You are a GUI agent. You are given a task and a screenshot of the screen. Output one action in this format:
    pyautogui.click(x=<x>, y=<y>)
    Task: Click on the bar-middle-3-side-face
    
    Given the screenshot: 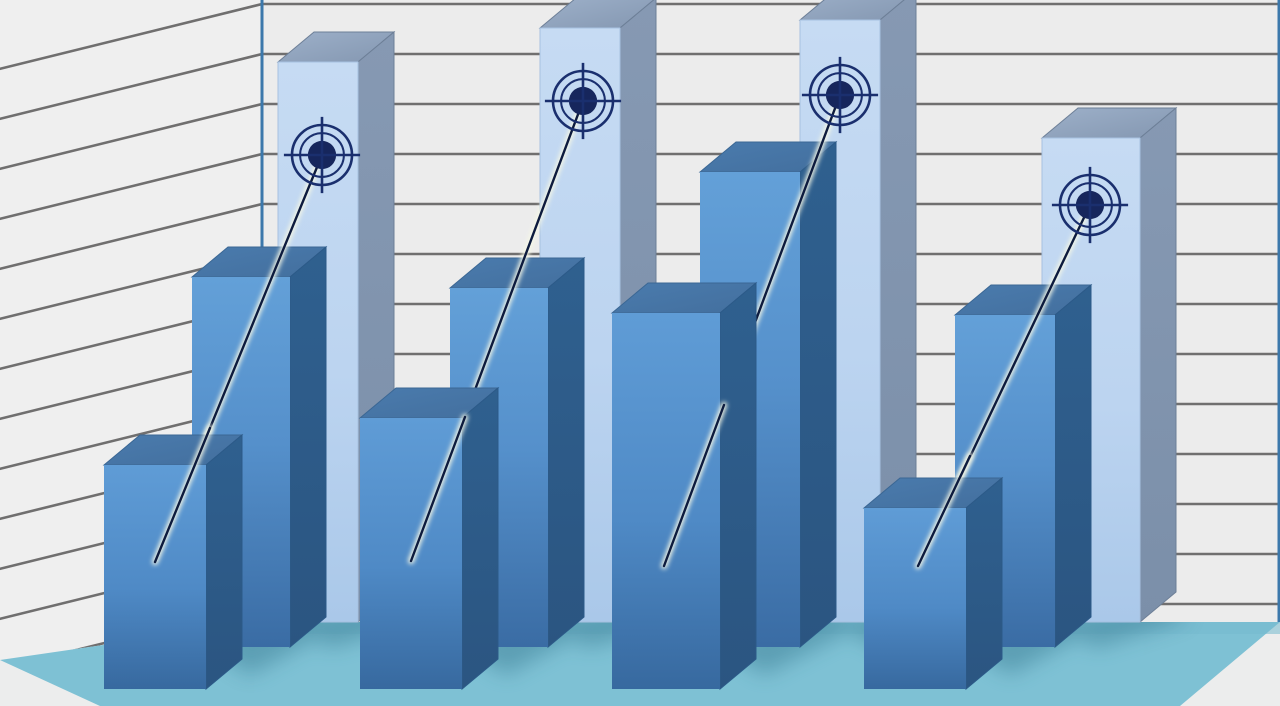 What is the action you would take?
    pyautogui.click(x=818, y=394)
    